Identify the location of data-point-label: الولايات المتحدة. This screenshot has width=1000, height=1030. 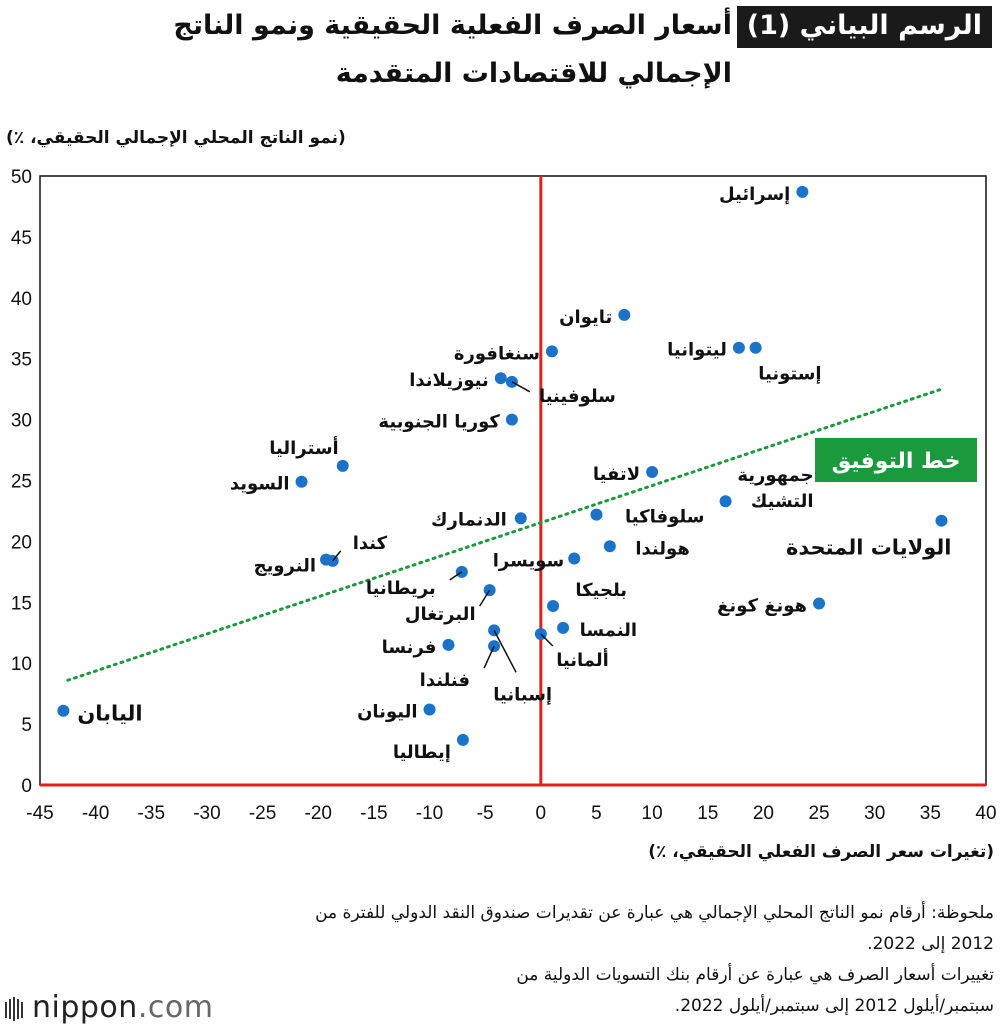
(868, 548).